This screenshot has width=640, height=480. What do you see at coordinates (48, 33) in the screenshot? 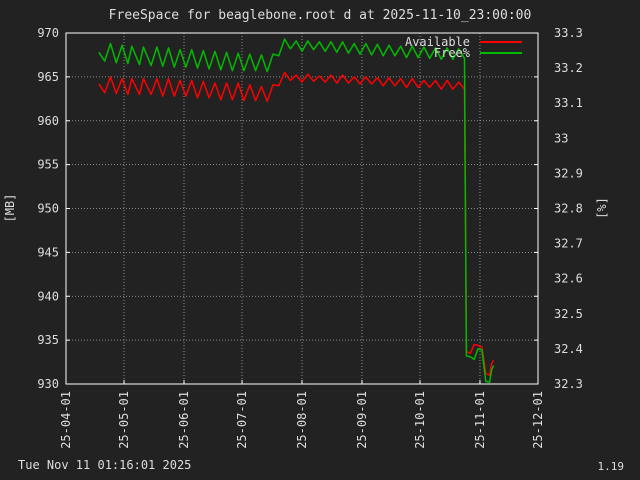
I see `y-tick-label: 970` at bounding box center [48, 33].